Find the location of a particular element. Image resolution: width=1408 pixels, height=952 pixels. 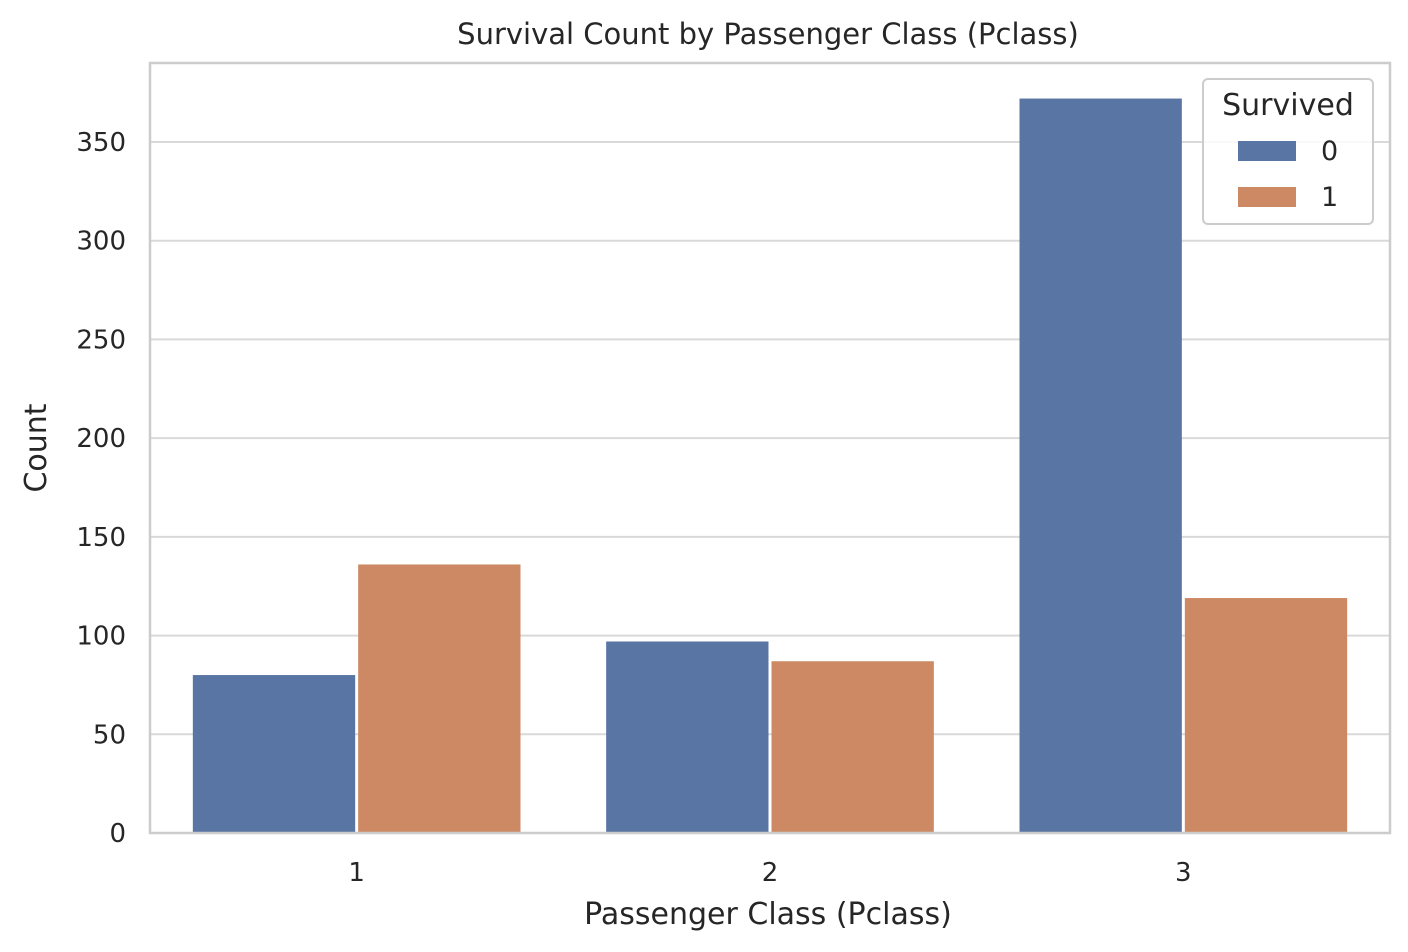

y-tick-label: 250 is located at coordinates (101, 340).